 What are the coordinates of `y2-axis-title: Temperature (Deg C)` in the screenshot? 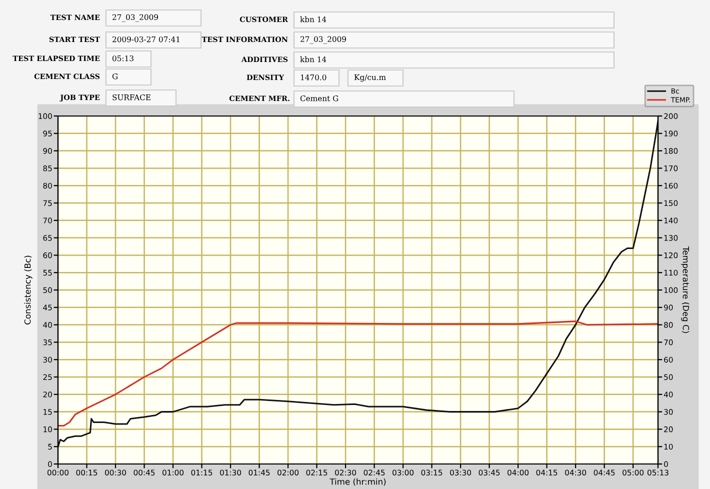 It's located at (685, 289).